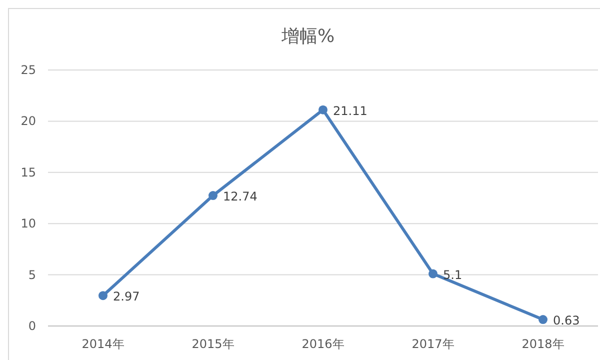 Image resolution: width=600 pixels, height=360 pixels. I want to click on y-tick-label: 15, so click(28, 172).